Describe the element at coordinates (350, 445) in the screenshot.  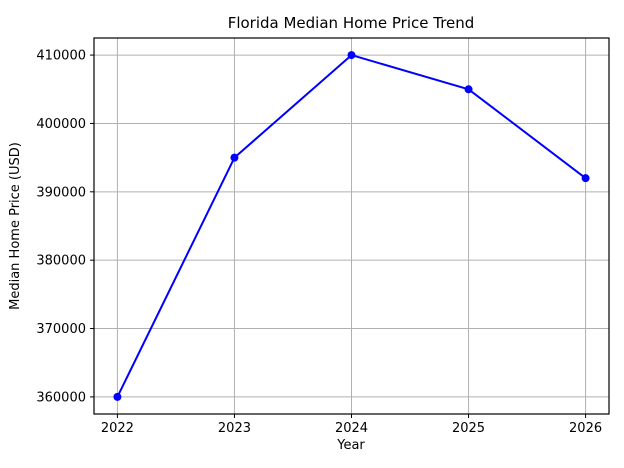
I see `x-axis-label: Year` at that location.